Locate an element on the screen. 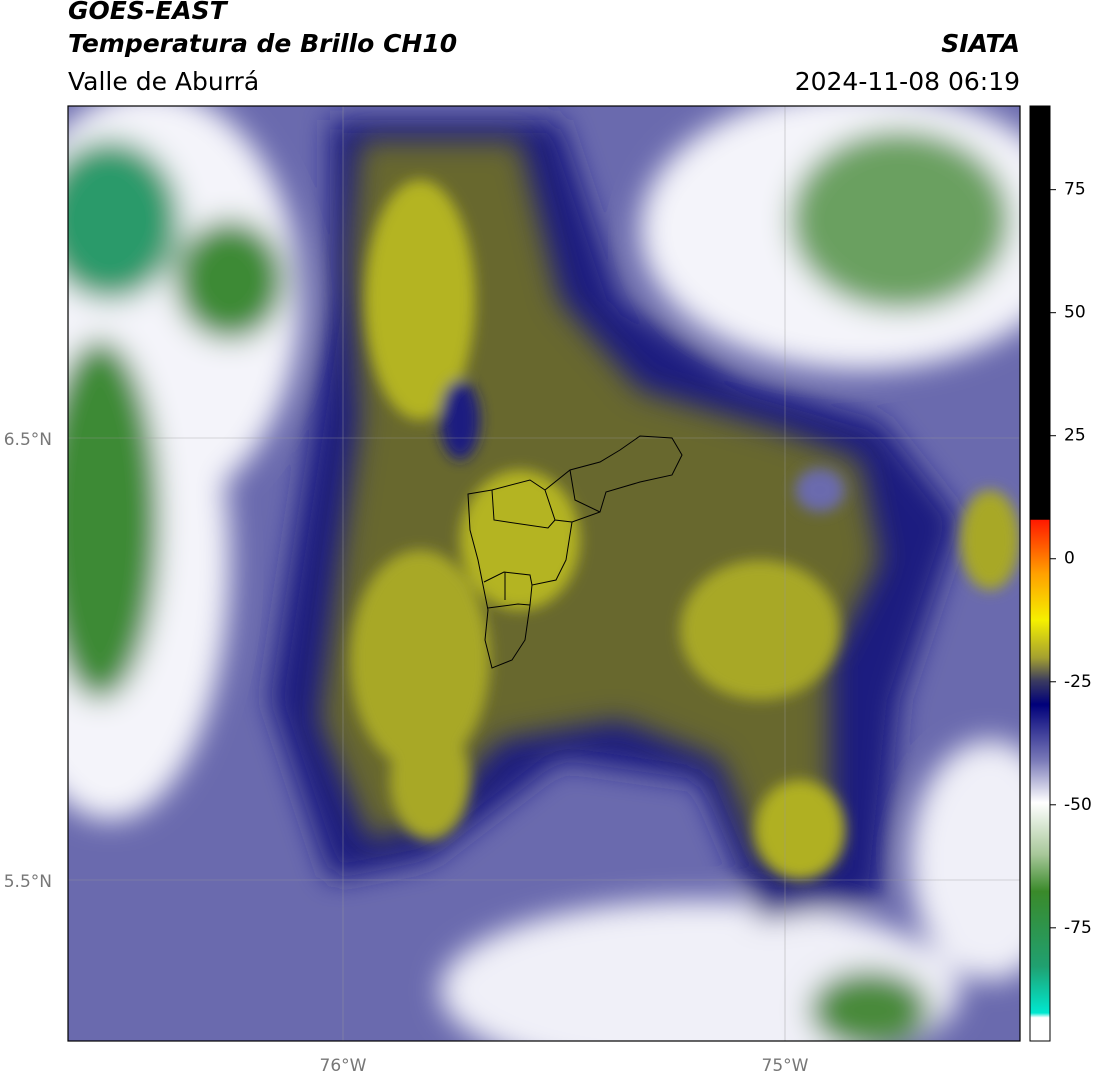 This screenshot has height=1078, width=1094. title: GOES-EAST is located at coordinates (148, 12).